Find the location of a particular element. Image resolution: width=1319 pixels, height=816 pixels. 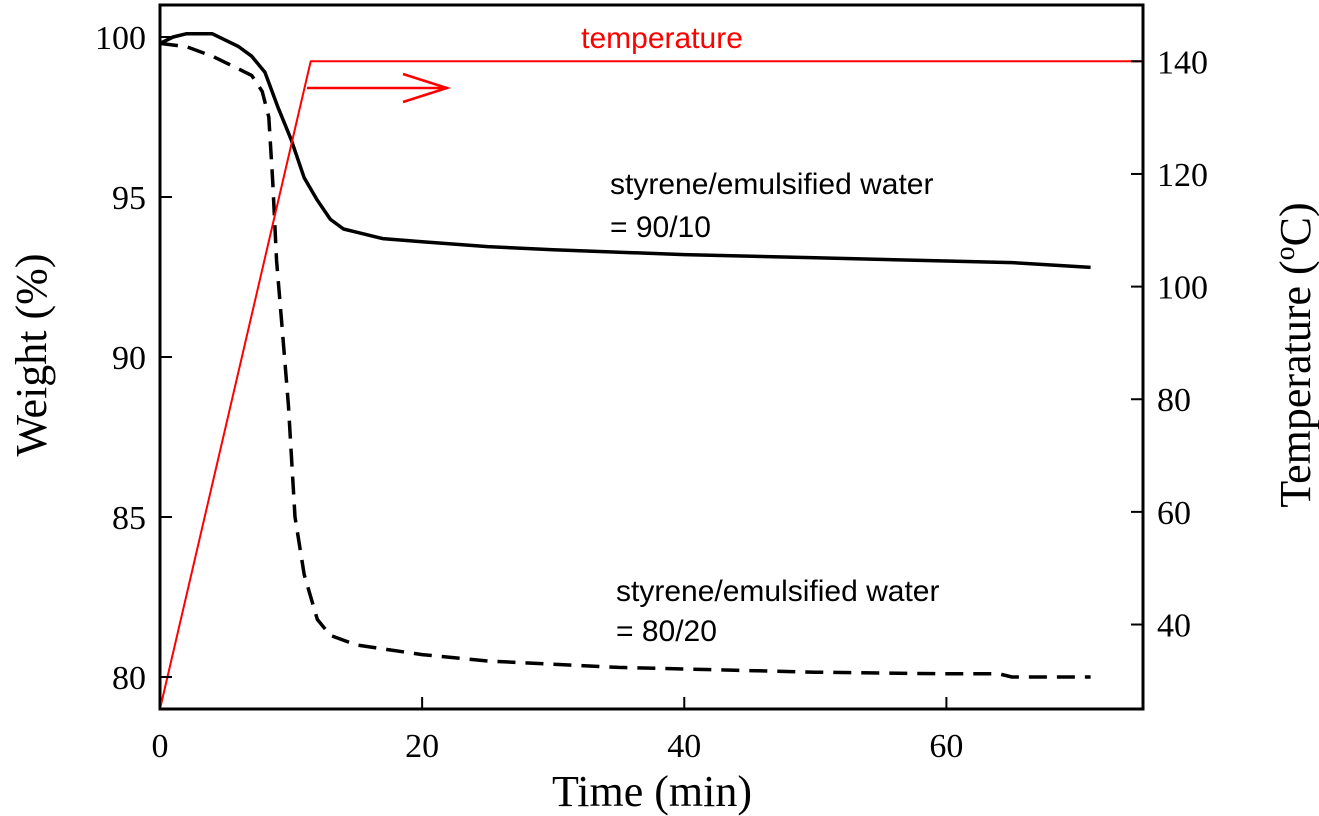

y-right-tick-label: 40 is located at coordinates (1174, 626).